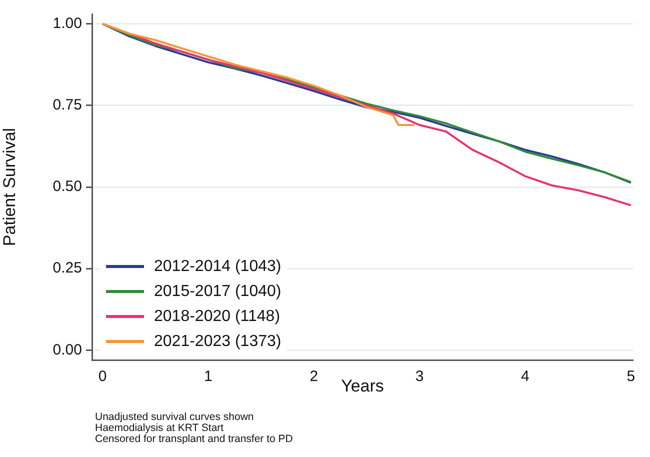 This screenshot has height=457, width=650. What do you see at coordinates (208, 377) in the screenshot?
I see `x-tick-label: 1` at bounding box center [208, 377].